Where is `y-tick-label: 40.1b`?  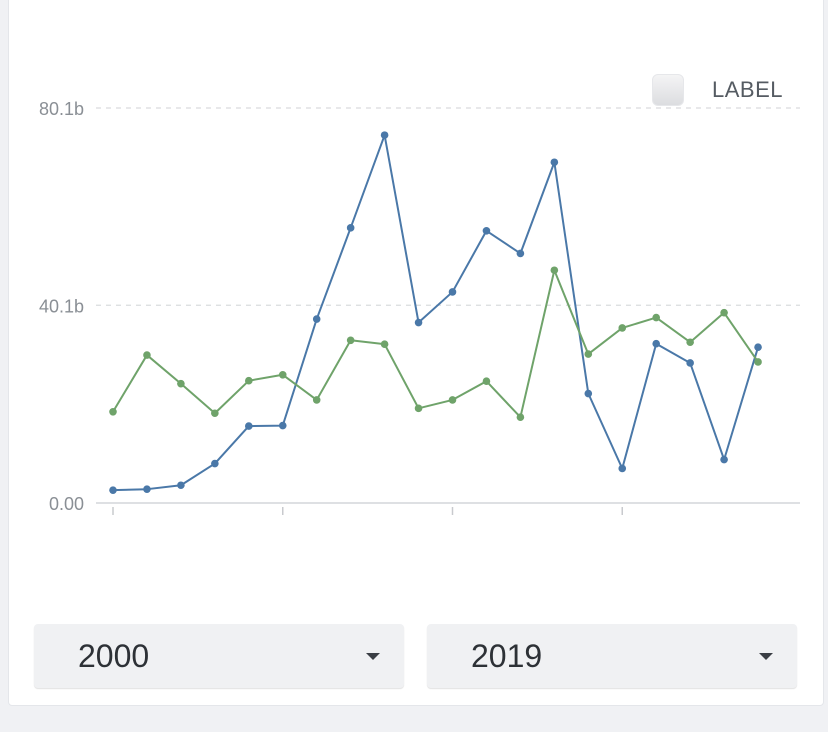 y-tick-label: 40.1b is located at coordinates (61, 306).